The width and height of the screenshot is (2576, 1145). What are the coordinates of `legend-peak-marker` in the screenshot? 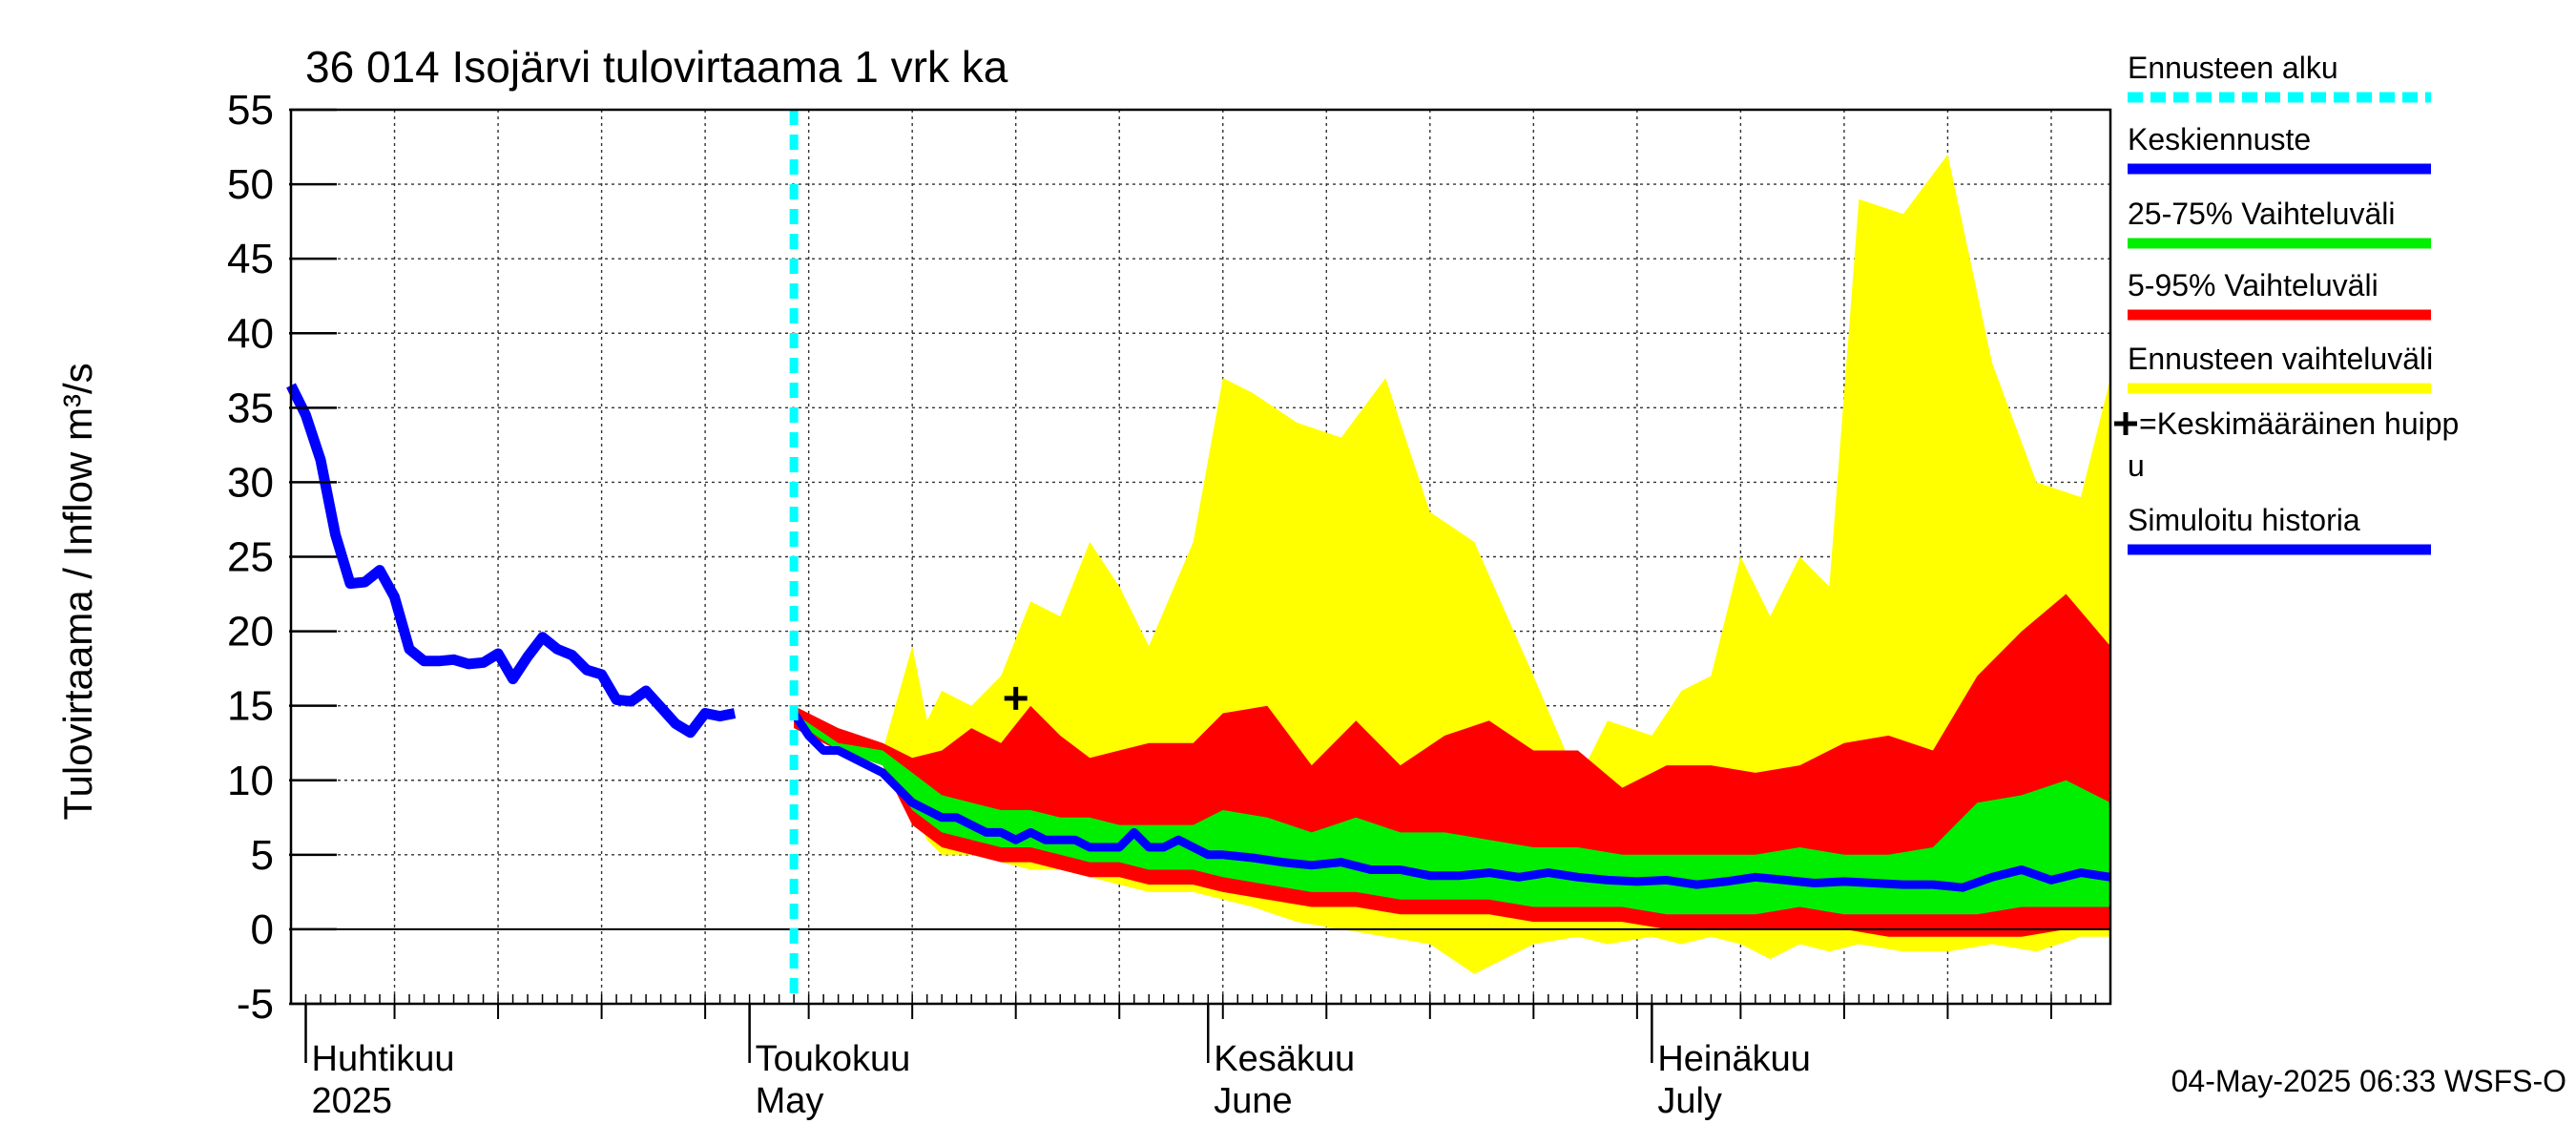 It's located at (2125, 423).